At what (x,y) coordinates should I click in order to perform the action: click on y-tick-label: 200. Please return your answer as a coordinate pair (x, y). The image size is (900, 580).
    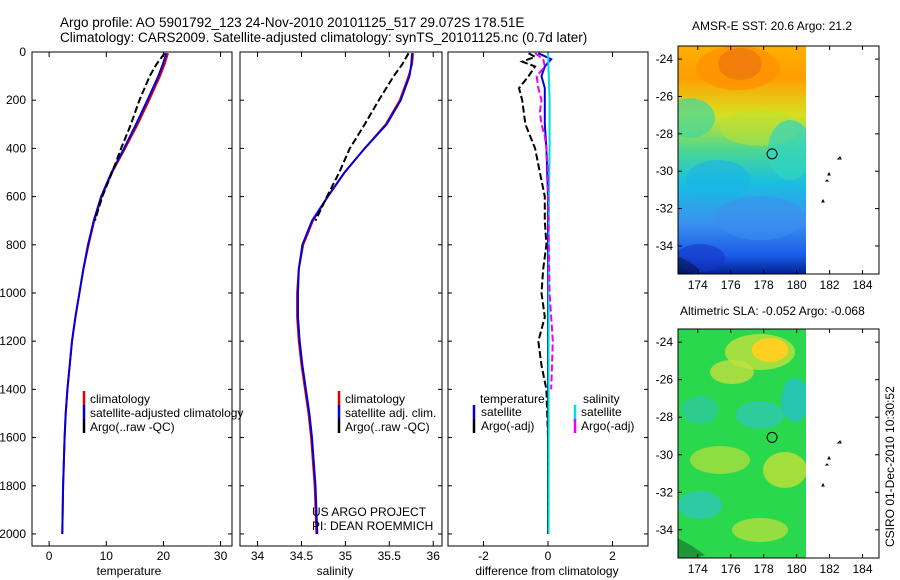
    Looking at the image, I should click on (16, 100).